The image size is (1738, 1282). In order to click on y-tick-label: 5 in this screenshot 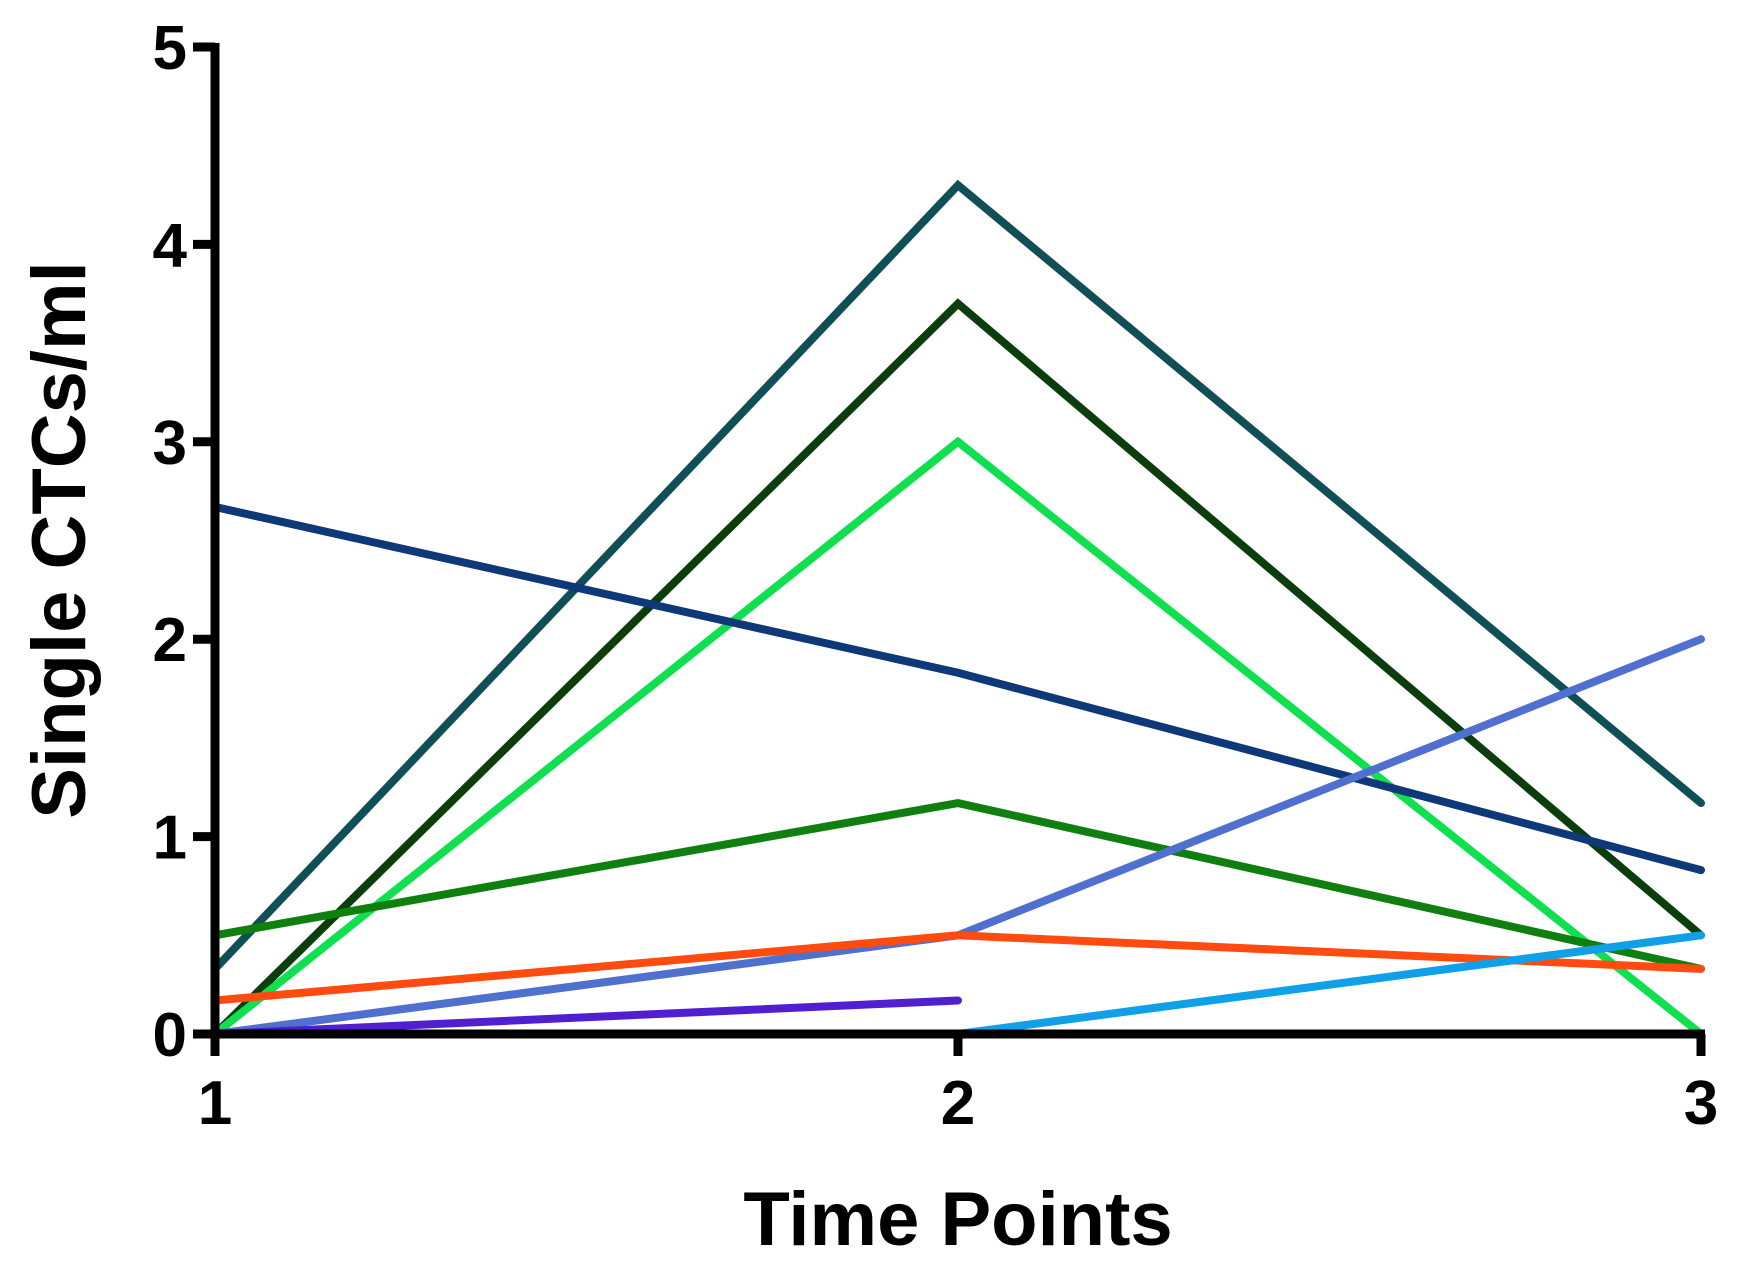, I will do `click(170, 48)`.